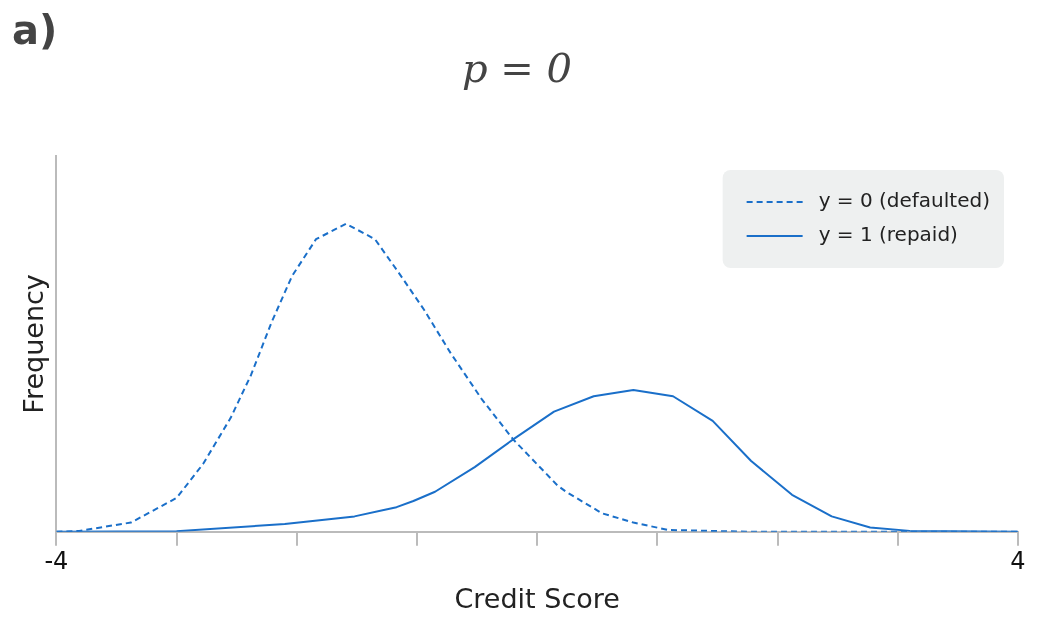 This screenshot has width=1038, height=633. What do you see at coordinates (537, 598) in the screenshot?
I see `x-axis-title: Credit Score` at bounding box center [537, 598].